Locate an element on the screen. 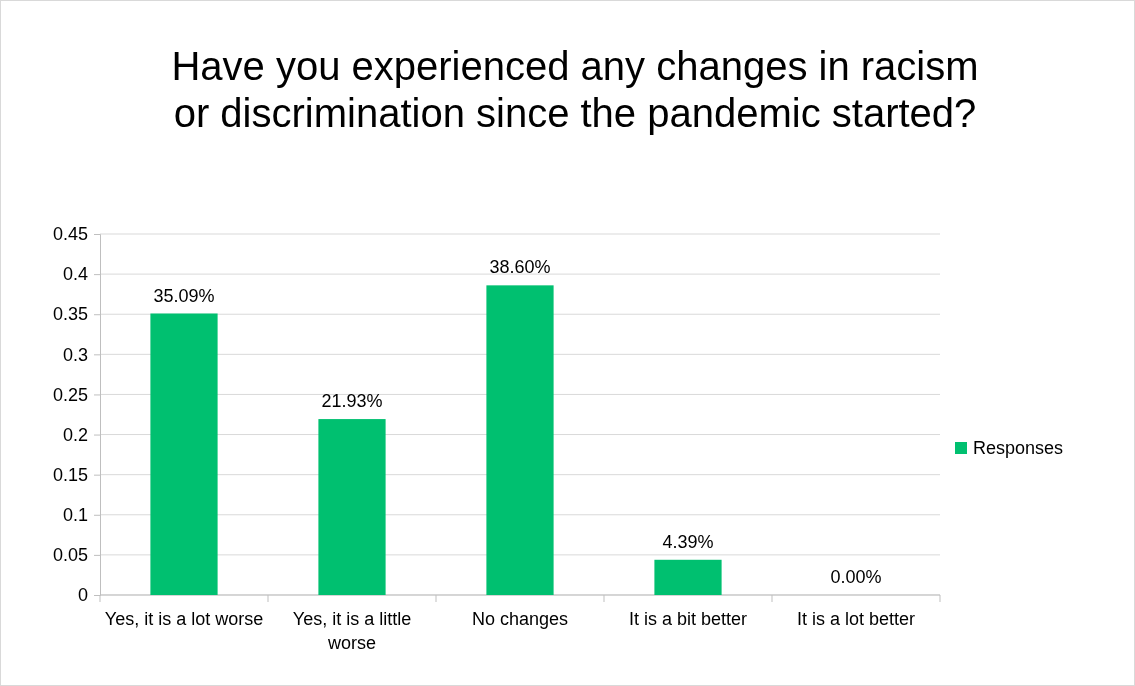 The image size is (1135, 686). y-tick-label: 0.15 is located at coordinates (70, 474).